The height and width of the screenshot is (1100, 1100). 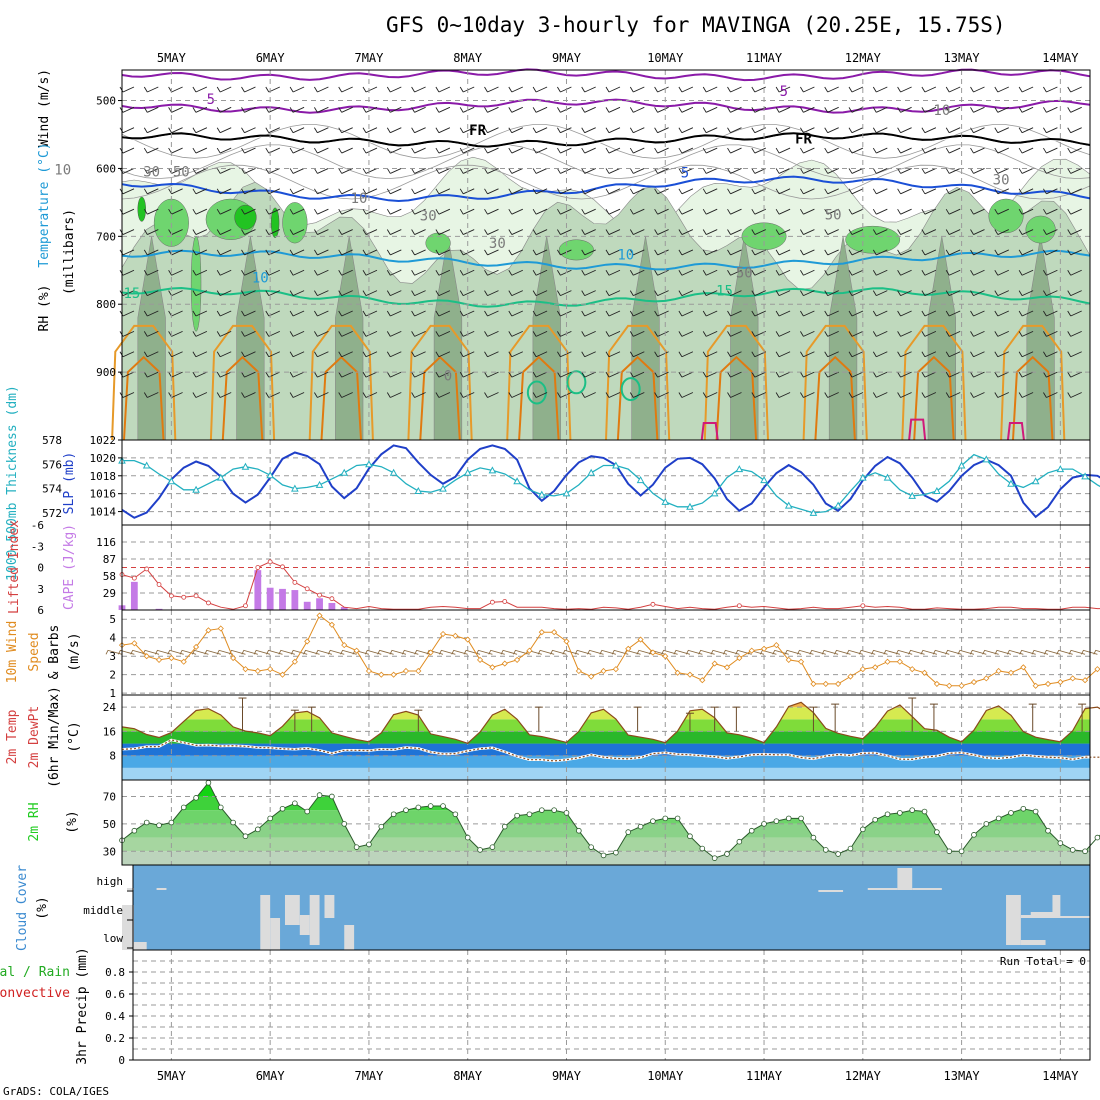 I want to click on temp-contour-darkorange, so click(x=637, y=398).